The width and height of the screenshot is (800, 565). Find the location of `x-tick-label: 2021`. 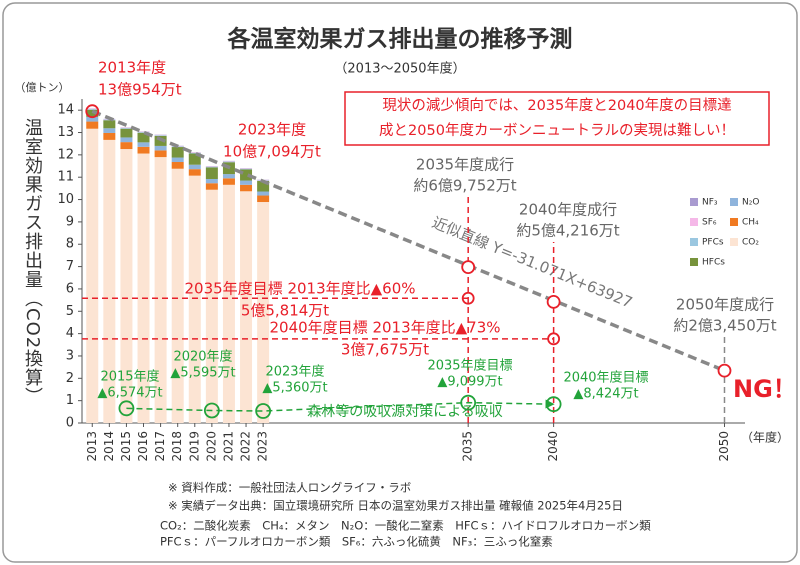

x-tick-label: 2021 is located at coordinates (228, 446).